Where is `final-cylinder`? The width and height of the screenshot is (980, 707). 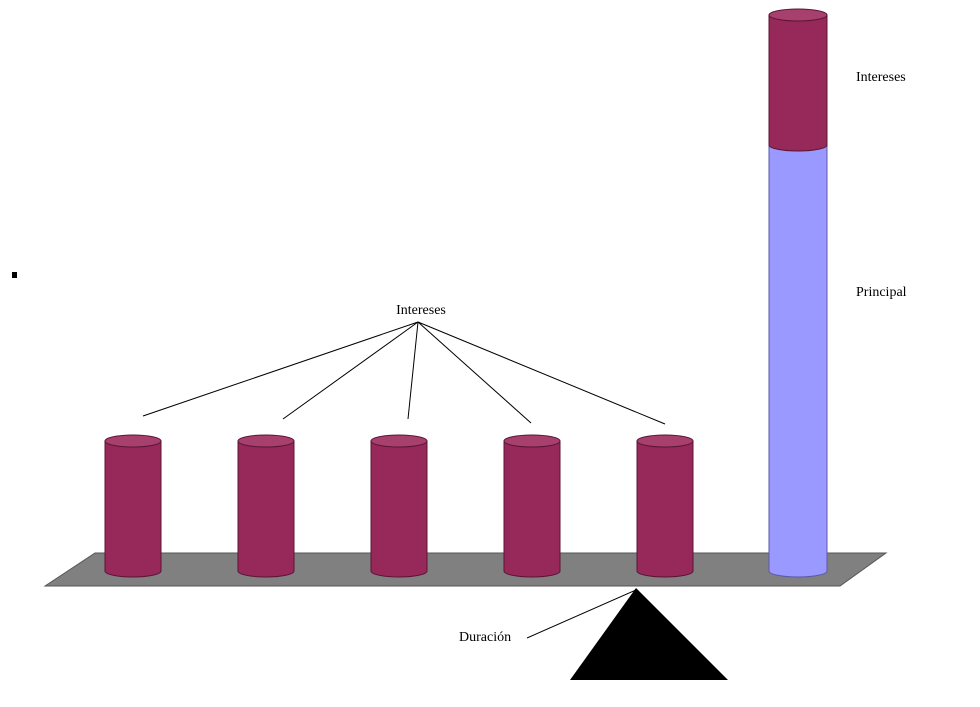 final-cylinder is located at coordinates (798, 293).